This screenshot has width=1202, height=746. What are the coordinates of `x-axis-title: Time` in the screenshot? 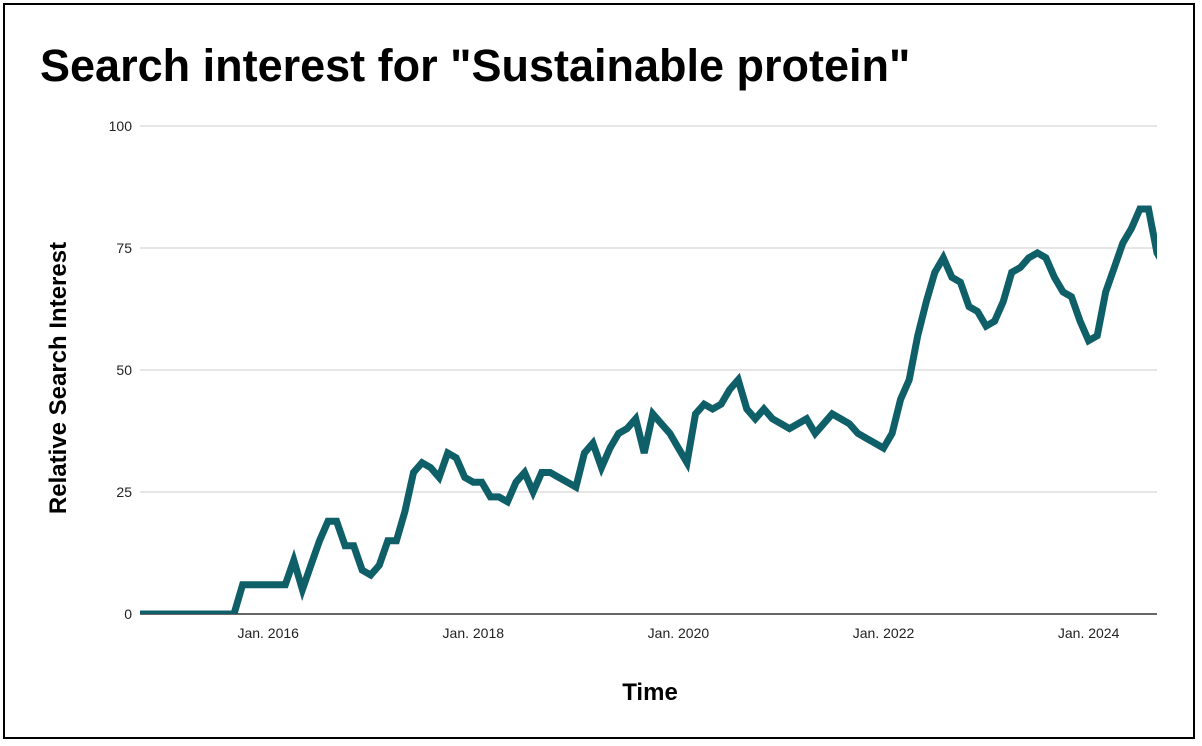 It's located at (650, 692).